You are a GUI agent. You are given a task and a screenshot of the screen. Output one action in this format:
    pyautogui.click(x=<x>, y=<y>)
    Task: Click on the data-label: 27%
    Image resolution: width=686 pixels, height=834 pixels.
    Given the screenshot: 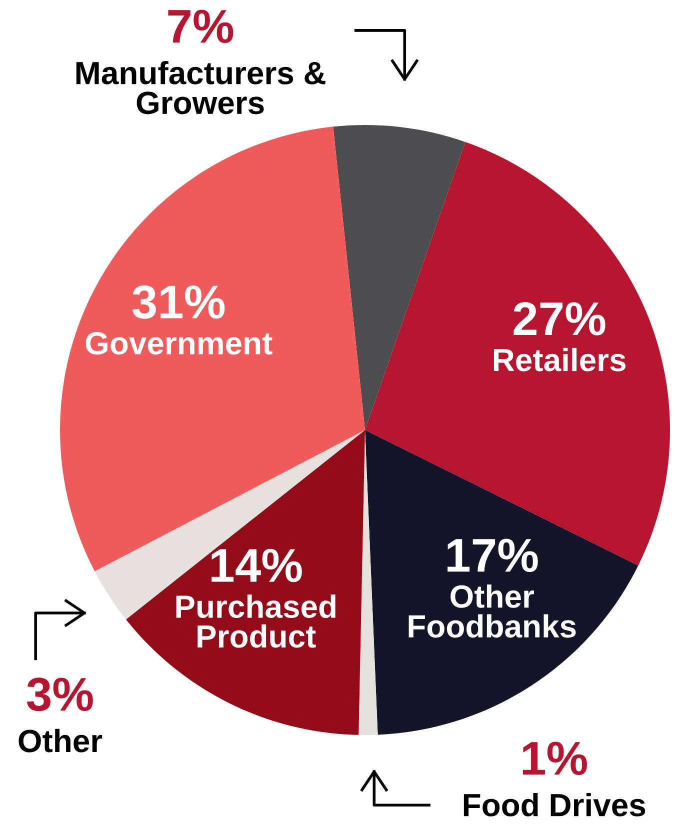 What is the action you would take?
    pyautogui.click(x=560, y=319)
    